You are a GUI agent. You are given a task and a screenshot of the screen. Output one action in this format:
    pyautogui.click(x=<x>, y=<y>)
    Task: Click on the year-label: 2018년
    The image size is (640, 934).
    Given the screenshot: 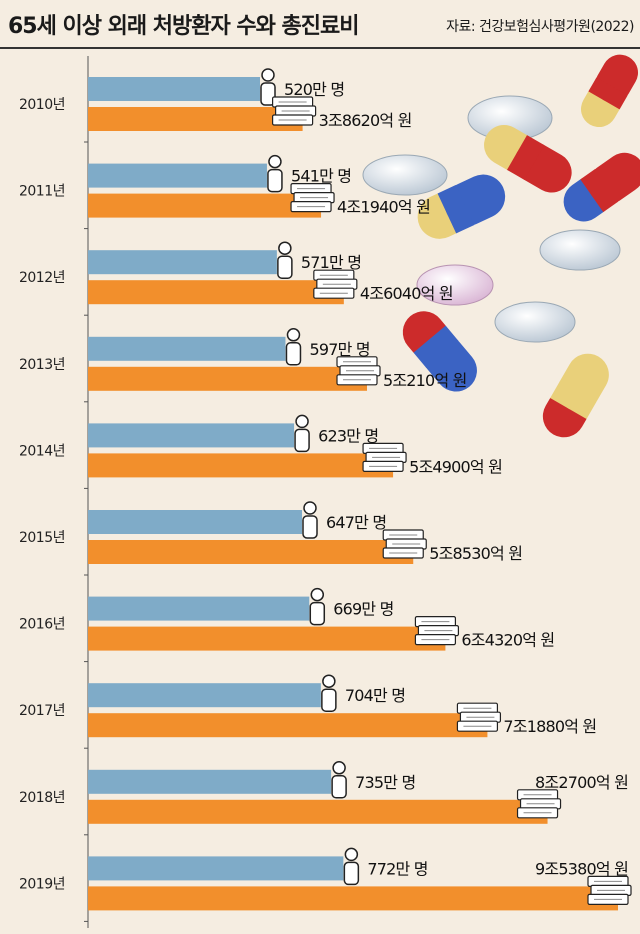 What is the action you would take?
    pyautogui.click(x=42, y=798)
    